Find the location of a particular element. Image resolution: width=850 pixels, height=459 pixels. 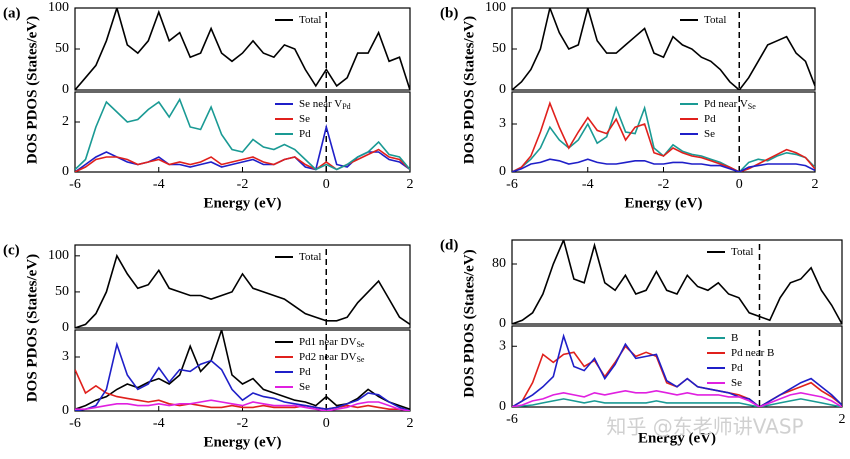

legend-label: Pd near VSe is located at coordinates (730, 104).